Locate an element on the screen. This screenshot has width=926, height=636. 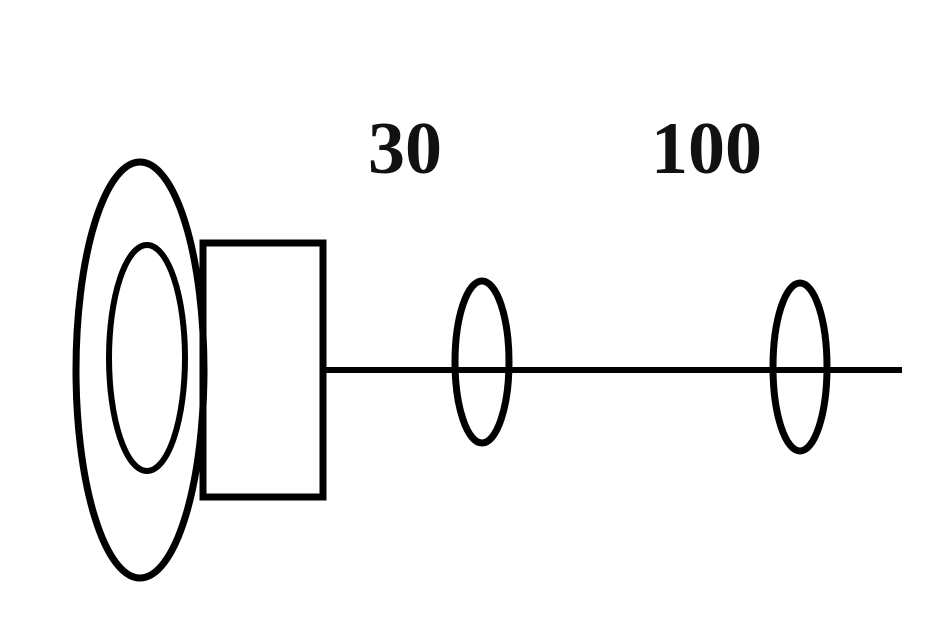
label-30: 30 is located at coordinates (405, 149).